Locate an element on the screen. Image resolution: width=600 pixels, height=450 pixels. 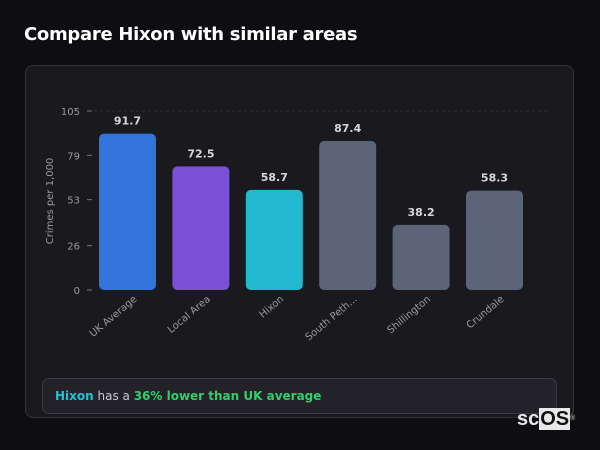
y-tick-label: 26 is located at coordinates (73, 247).